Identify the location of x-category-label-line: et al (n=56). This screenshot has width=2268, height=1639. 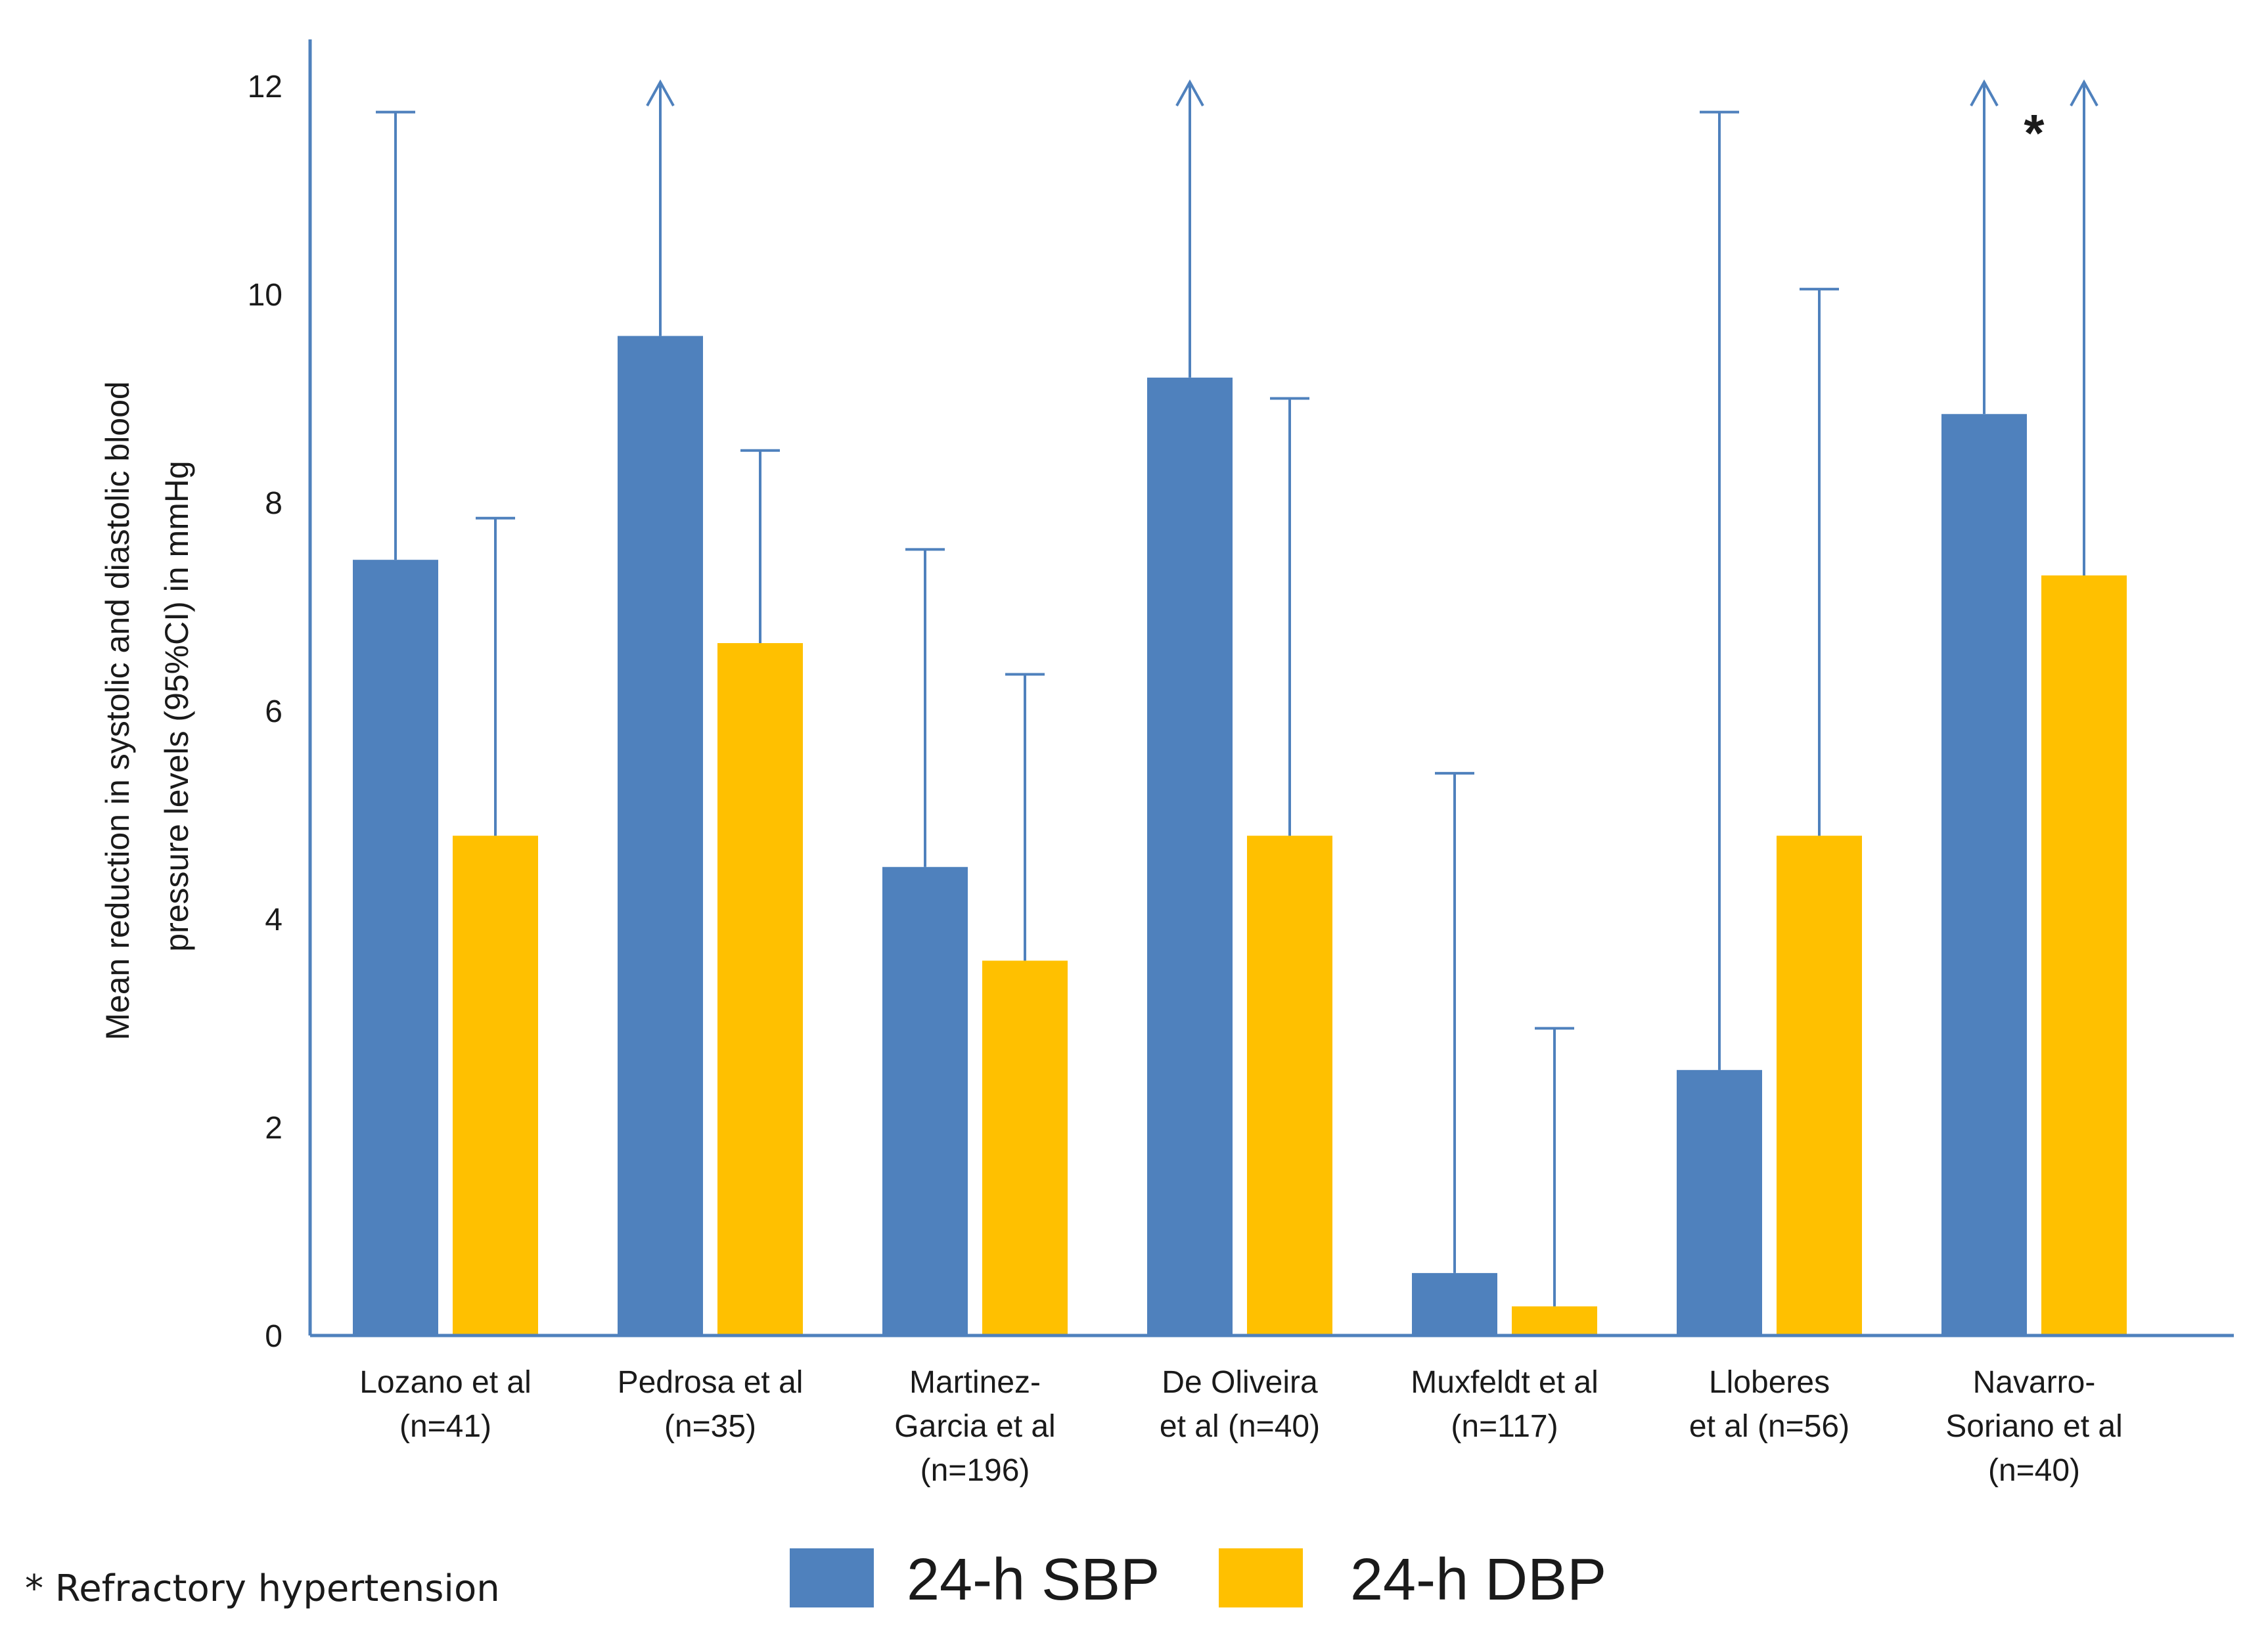
(1769, 1426).